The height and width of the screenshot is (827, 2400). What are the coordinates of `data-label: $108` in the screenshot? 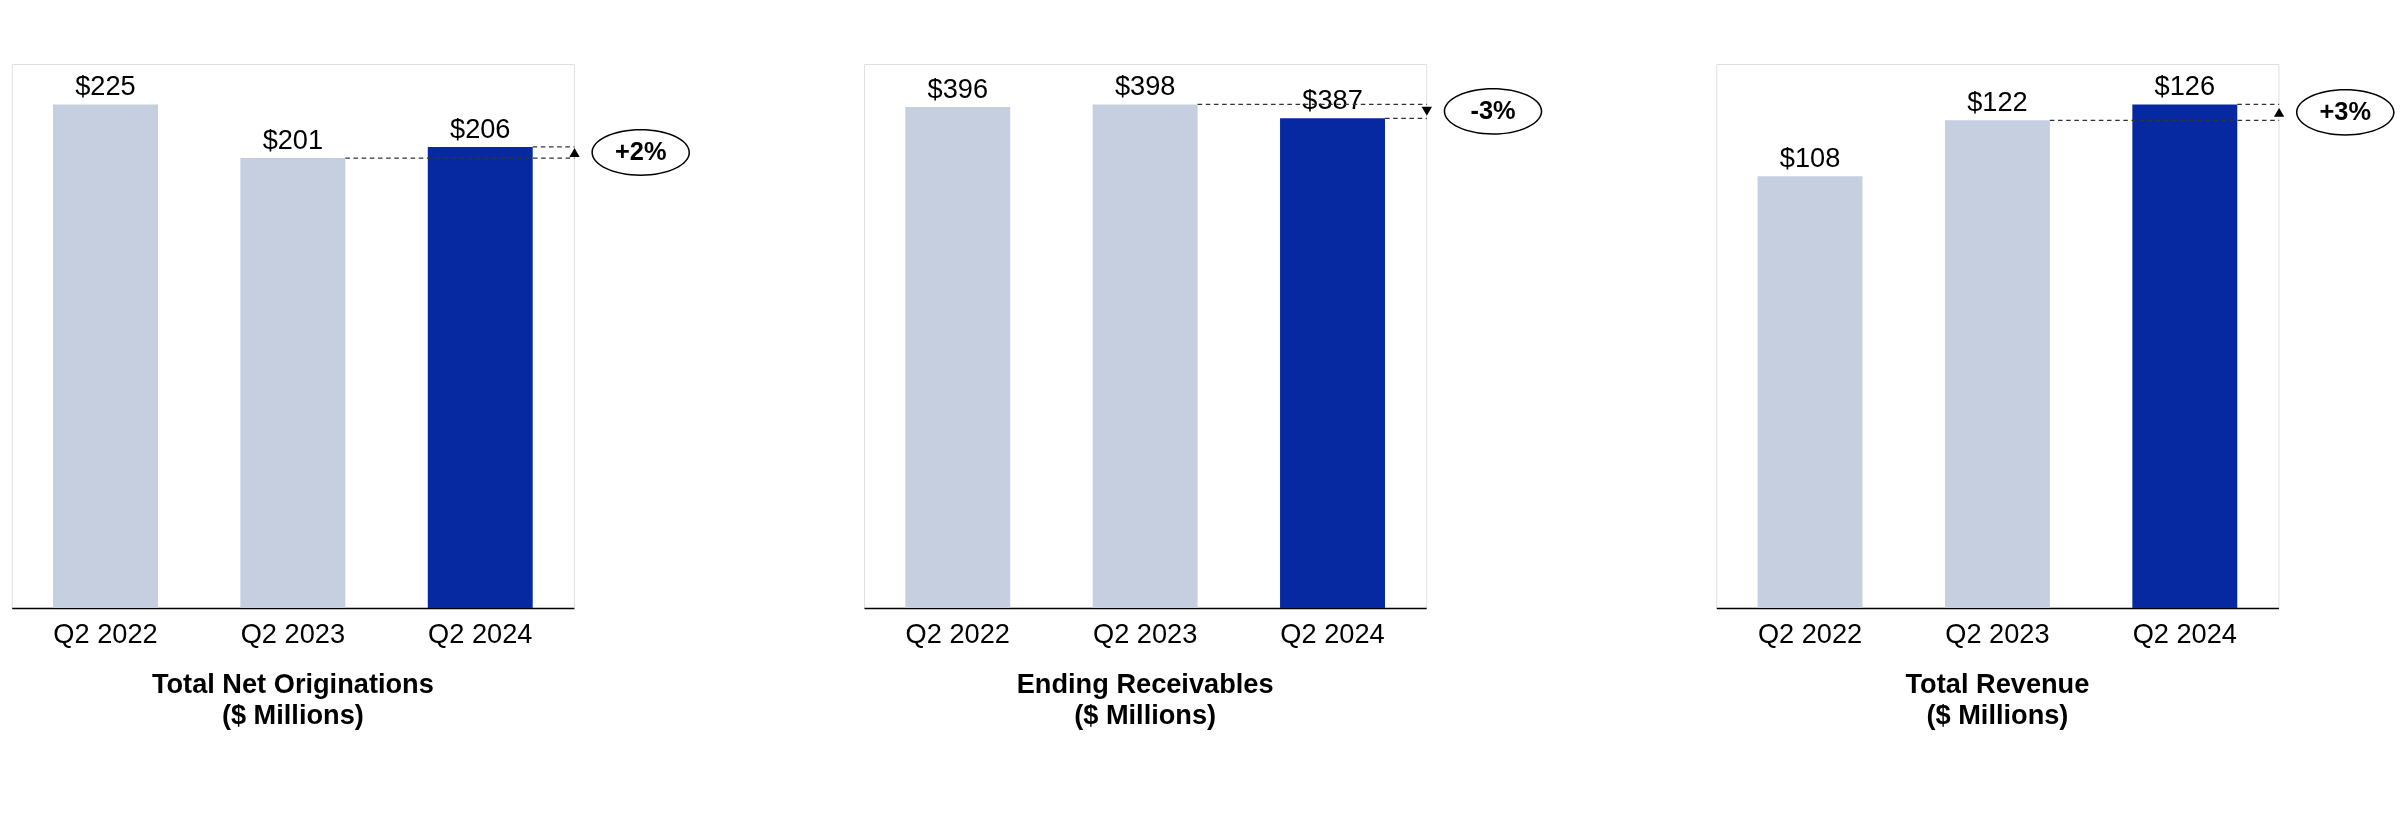 It's located at (1810, 158).